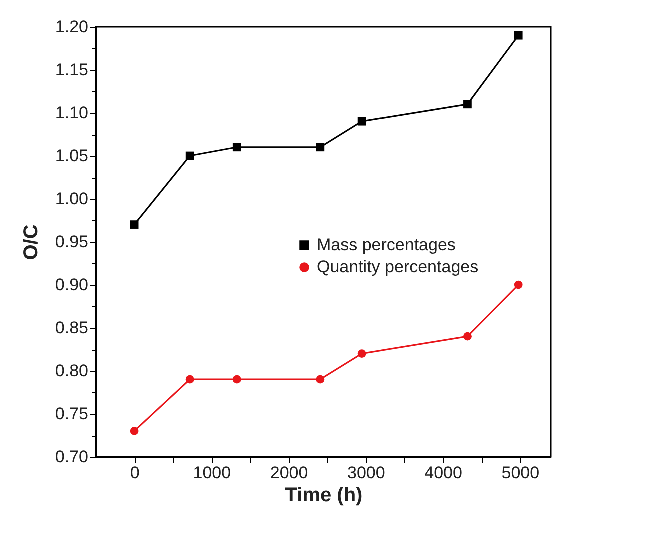  I want to click on y-tick-label: 0.85, so click(71, 328).